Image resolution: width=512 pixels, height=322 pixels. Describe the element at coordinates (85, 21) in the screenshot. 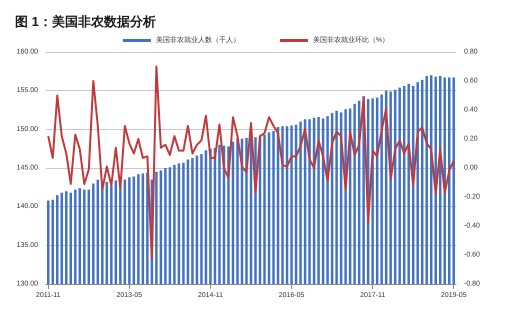

I see `chart-title: 图 1：美国非农数据分析` at that location.